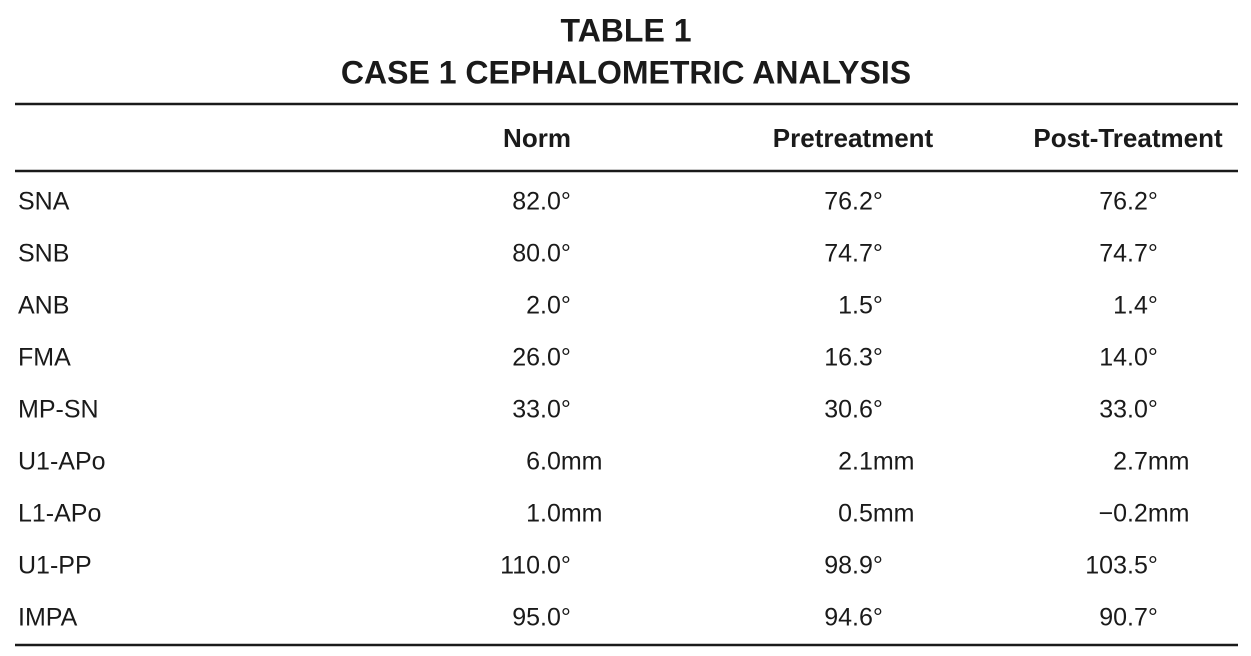 The image size is (1251, 656). What do you see at coordinates (44, 358) in the screenshot?
I see `row-label: FMA` at bounding box center [44, 358].